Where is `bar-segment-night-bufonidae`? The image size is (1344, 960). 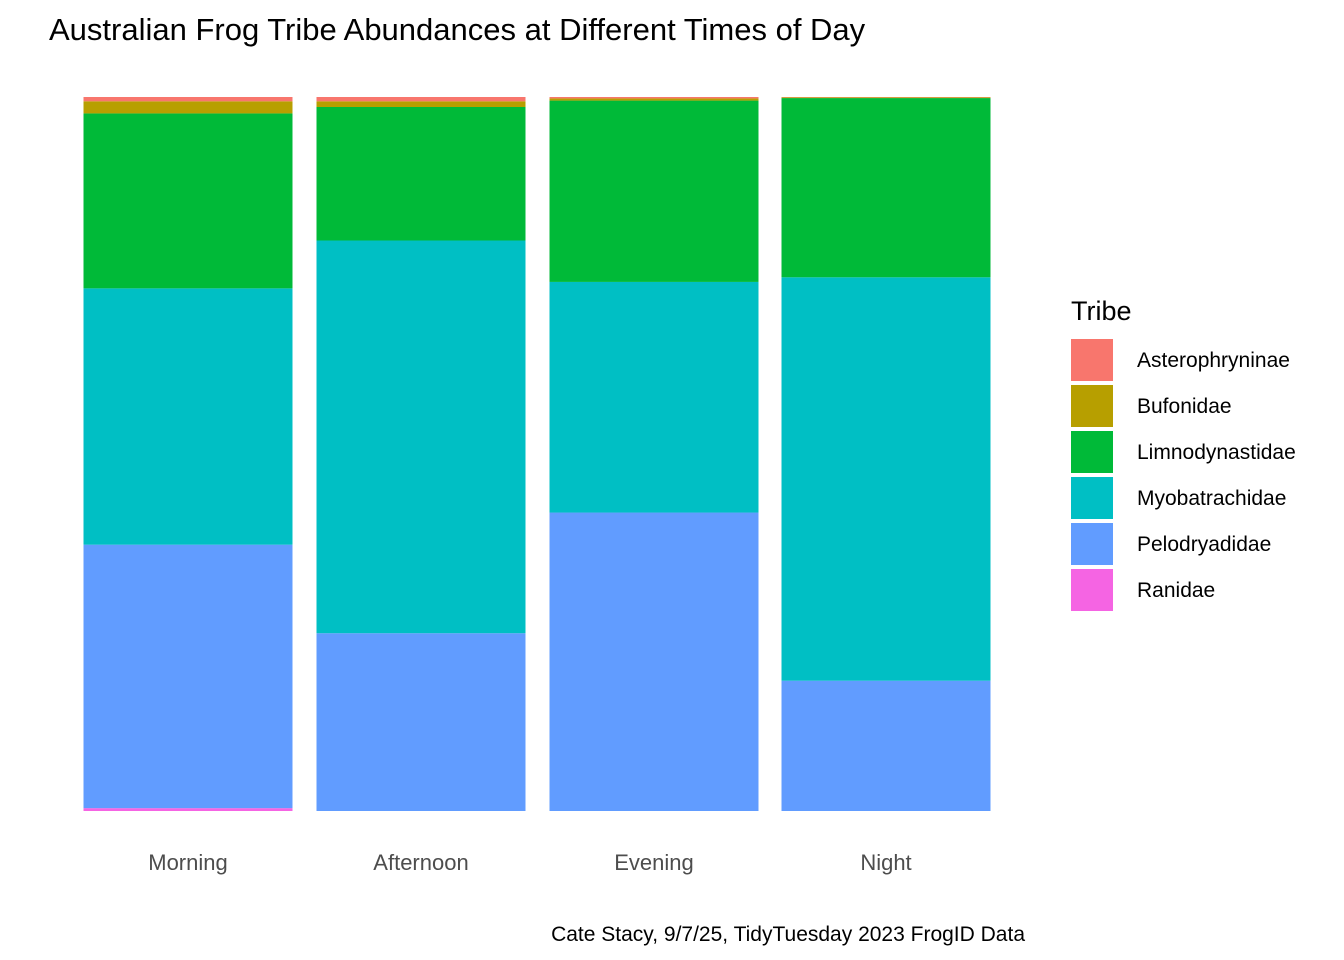
bar-segment-night-bufonidae is located at coordinates (886, 98).